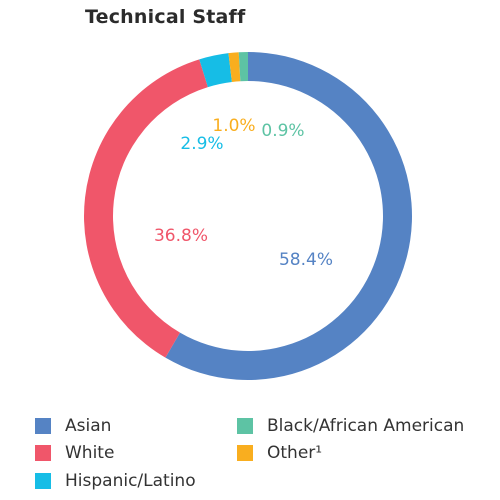  I want to click on slice-hispanic-latino, so click(215, 70).